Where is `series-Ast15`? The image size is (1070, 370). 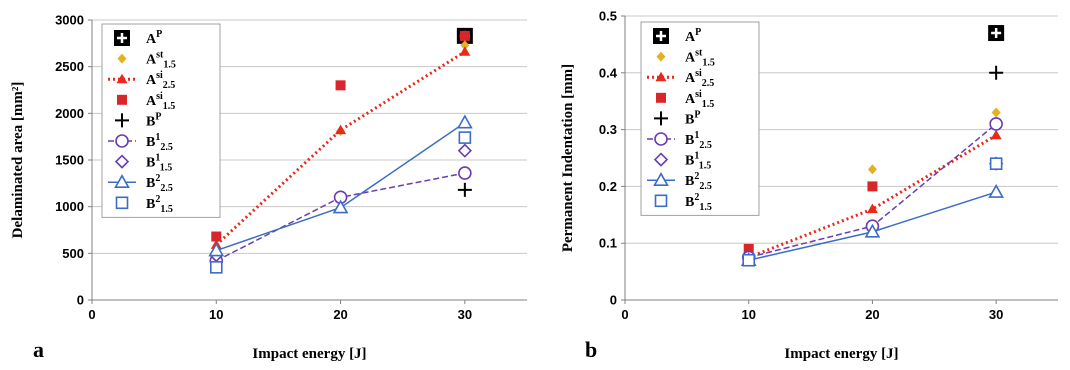
series-Ast15 is located at coordinates (934, 141).